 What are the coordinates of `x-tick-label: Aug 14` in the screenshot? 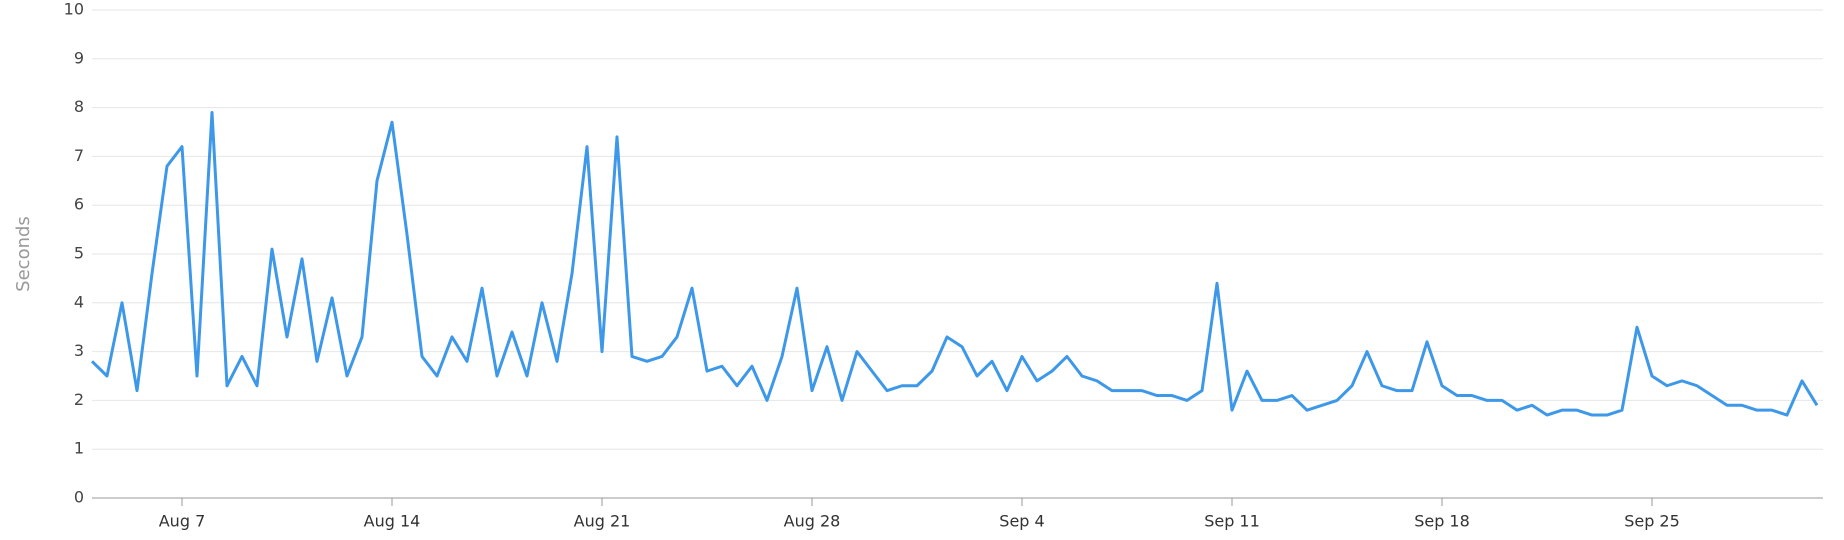 It's located at (392, 521).